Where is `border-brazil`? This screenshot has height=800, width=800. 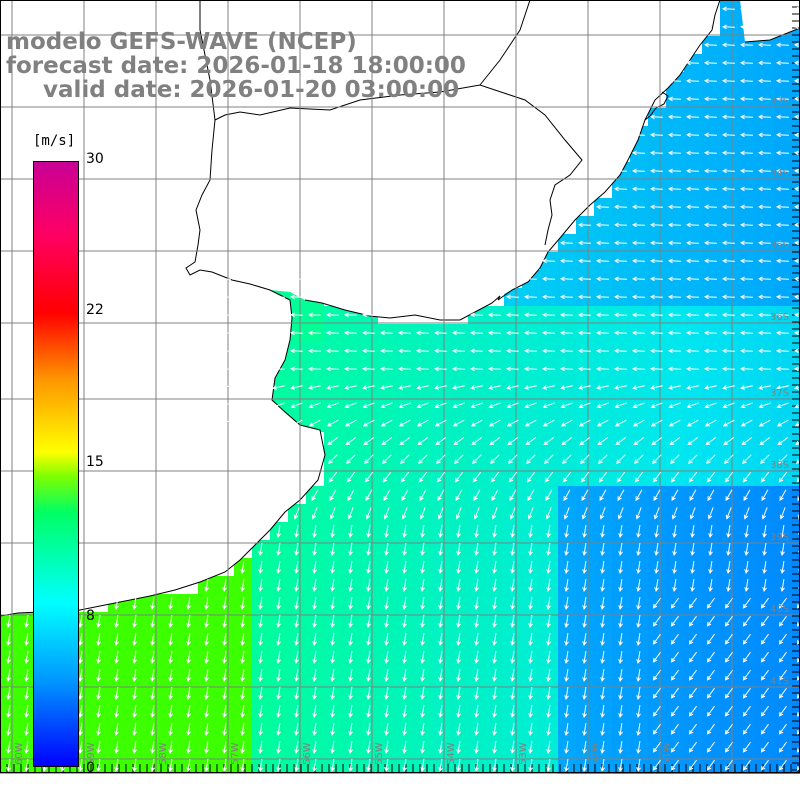
border-brazil is located at coordinates (505, 43).